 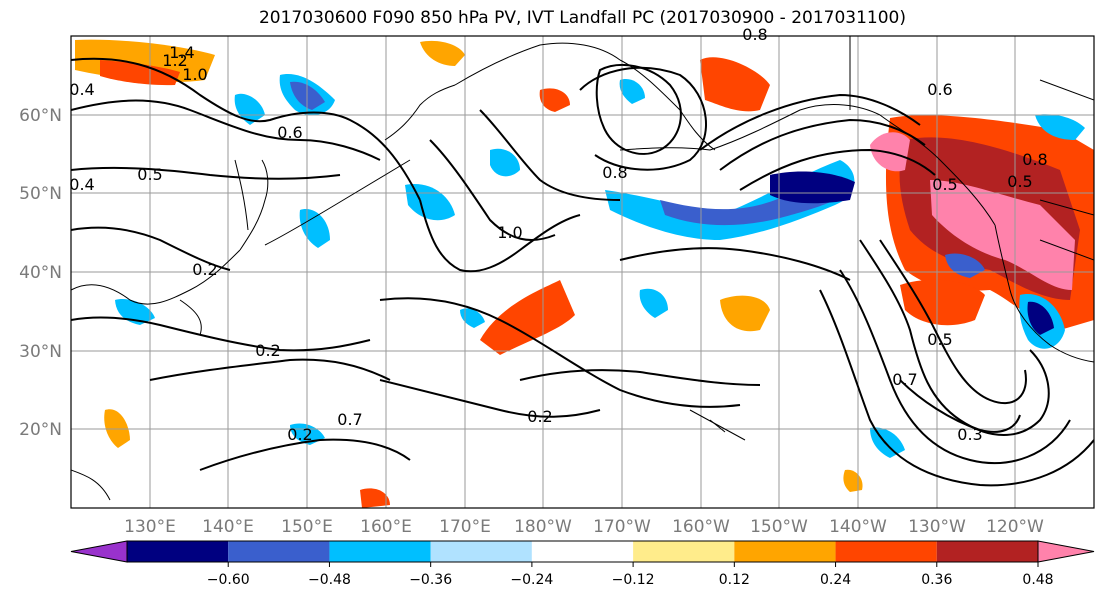 I want to click on latitude-label: 40°N, so click(x=40, y=273).